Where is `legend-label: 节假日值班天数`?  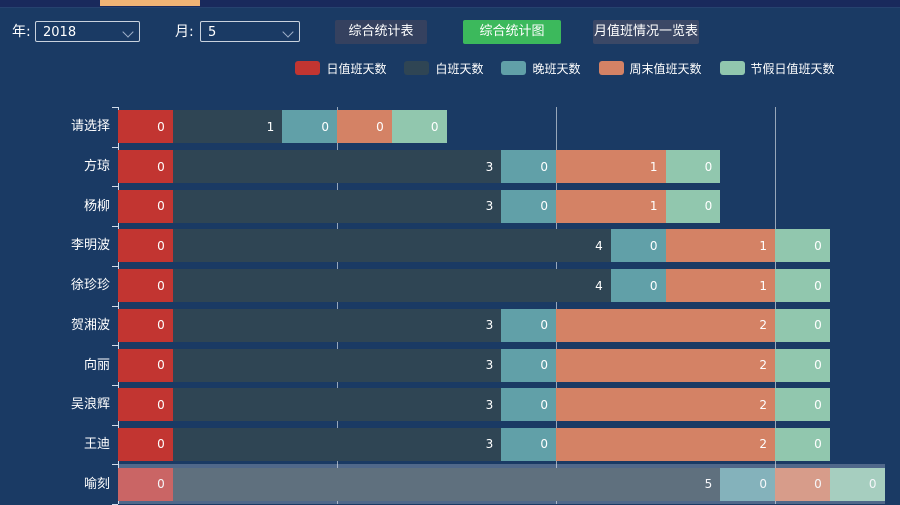 legend-label: 节假日值班天数 is located at coordinates (792, 68).